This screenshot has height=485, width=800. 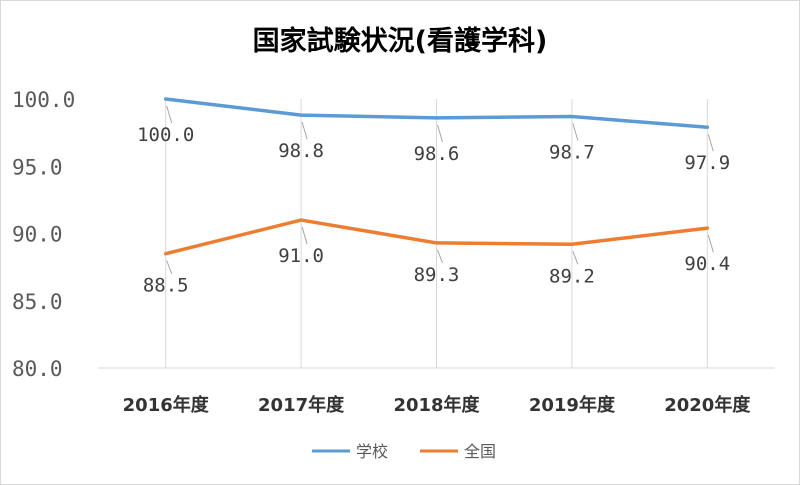 I want to click on y-tick-label: 100.0, so click(x=43, y=100).